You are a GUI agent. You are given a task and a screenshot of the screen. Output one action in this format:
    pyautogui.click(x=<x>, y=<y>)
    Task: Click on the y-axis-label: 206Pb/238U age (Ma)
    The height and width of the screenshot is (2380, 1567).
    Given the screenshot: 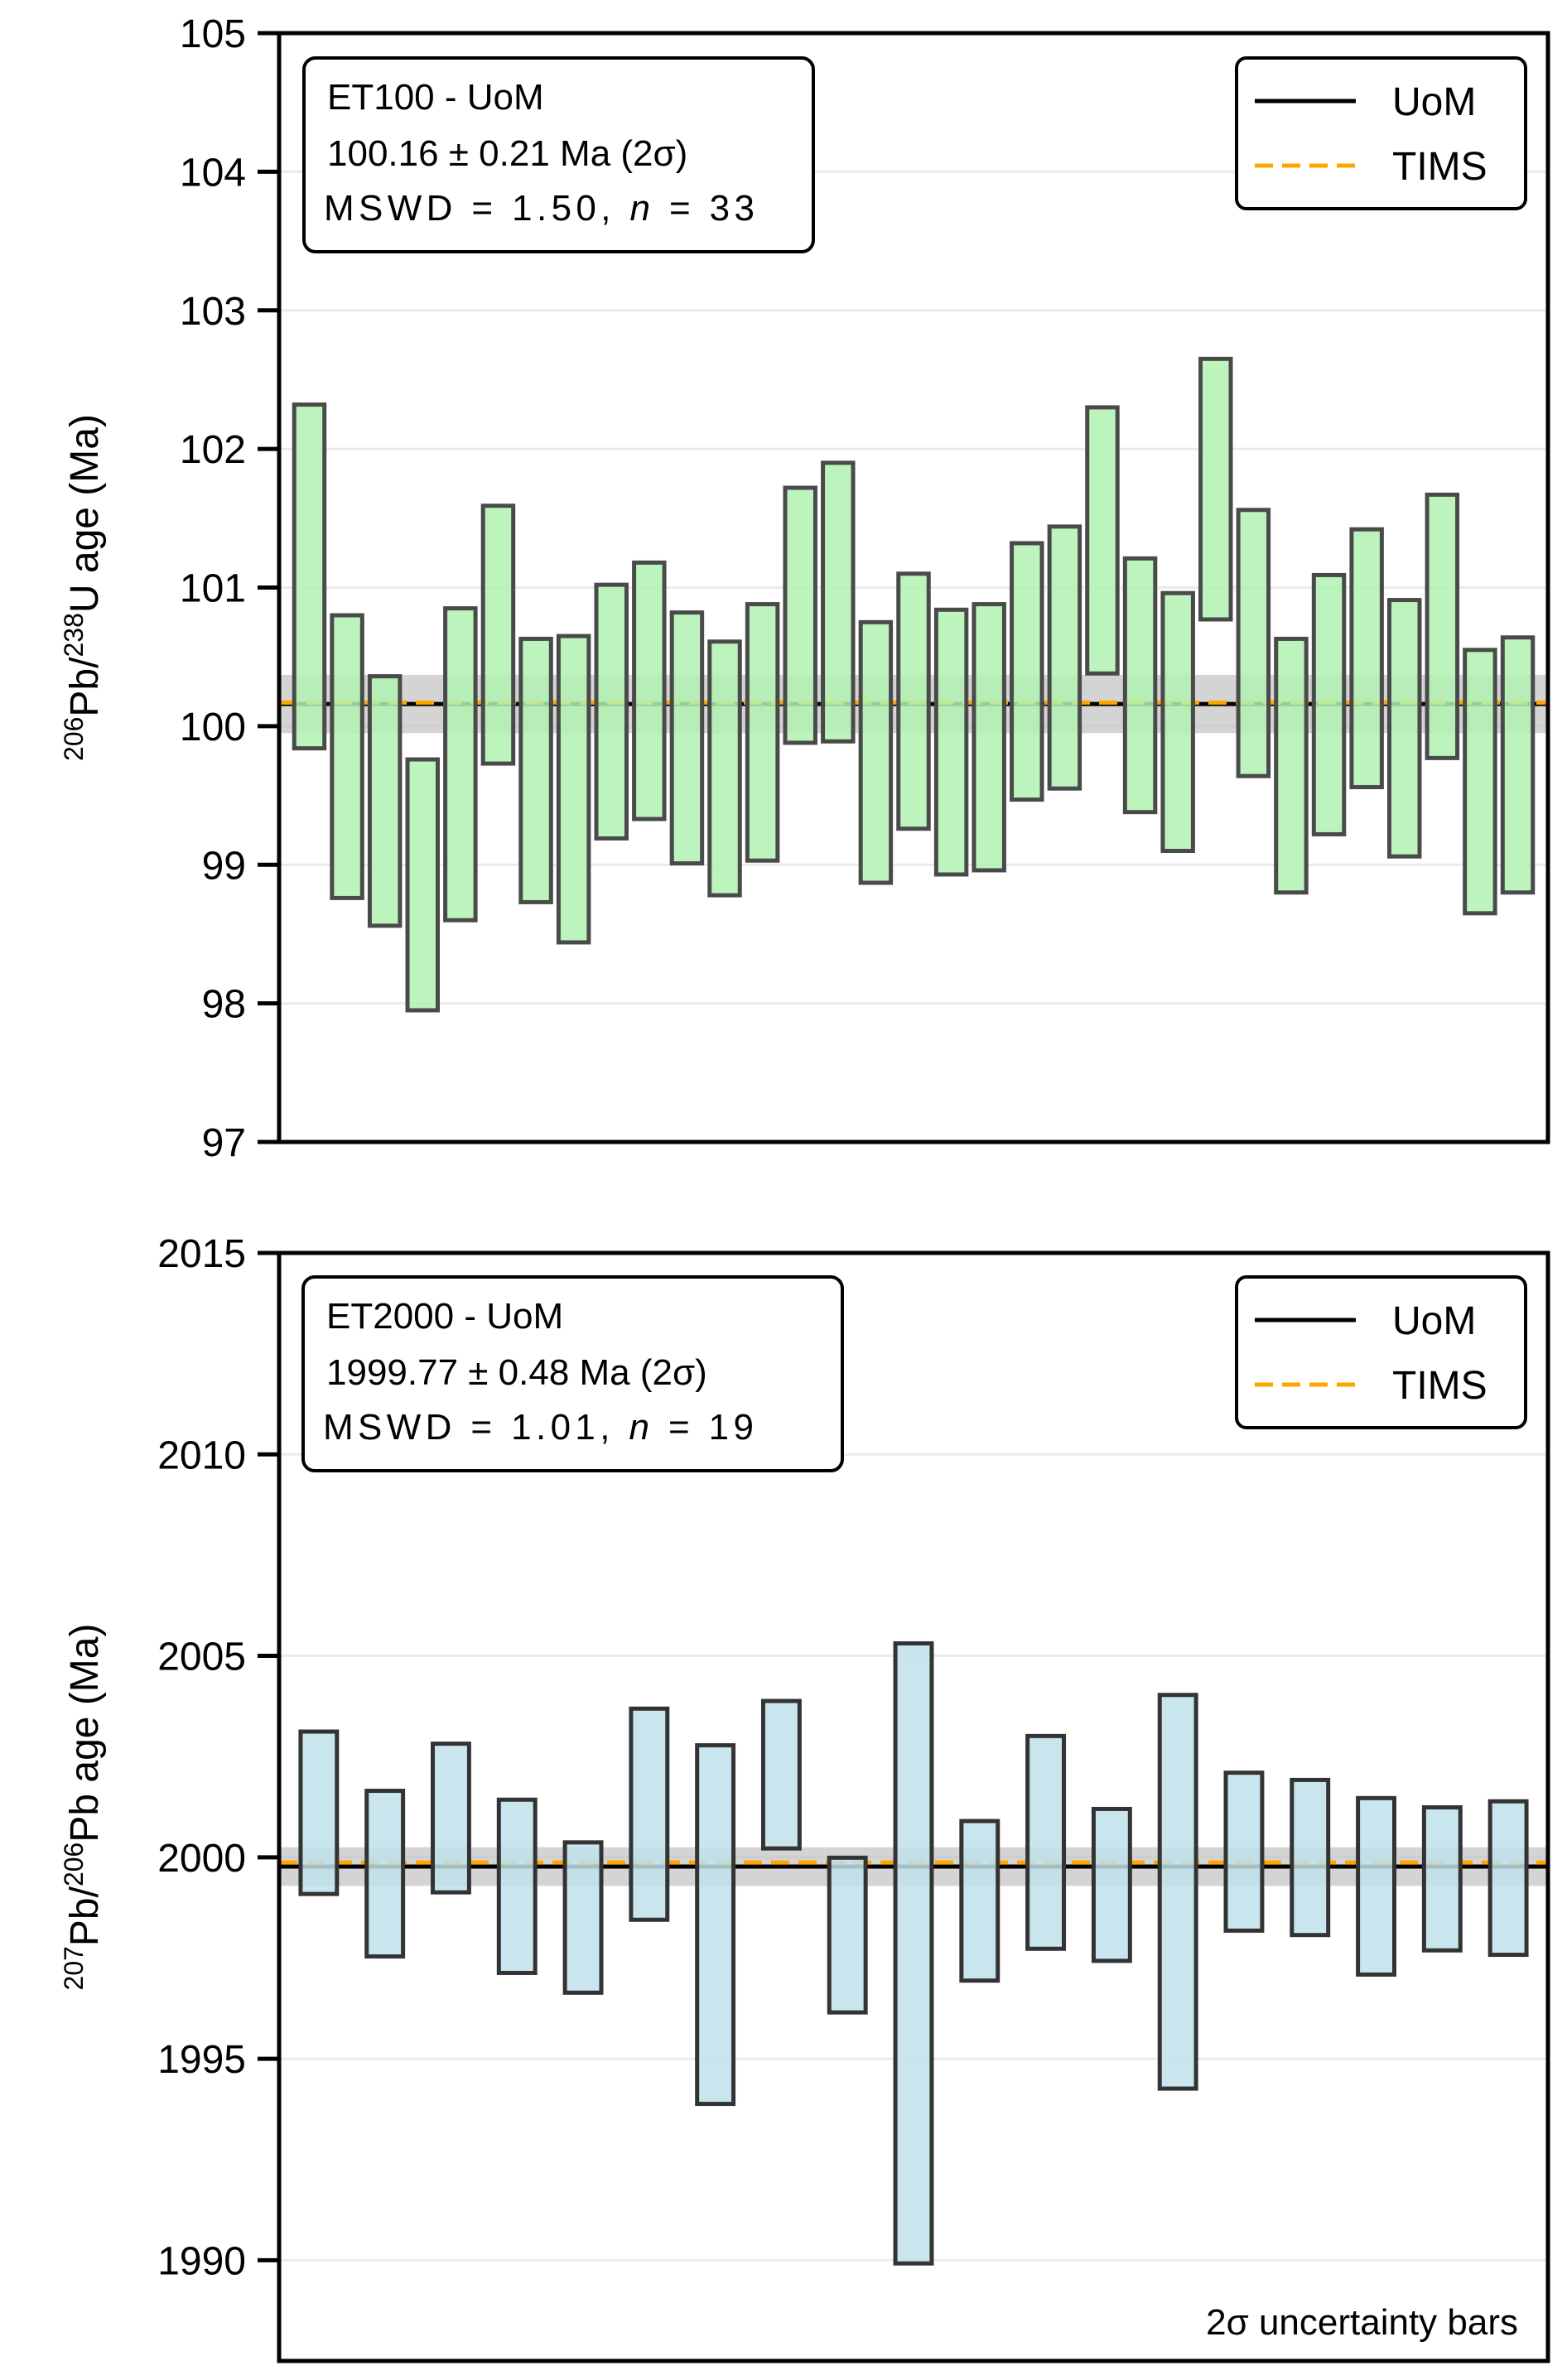 What is the action you would take?
    pyautogui.click(x=83, y=587)
    